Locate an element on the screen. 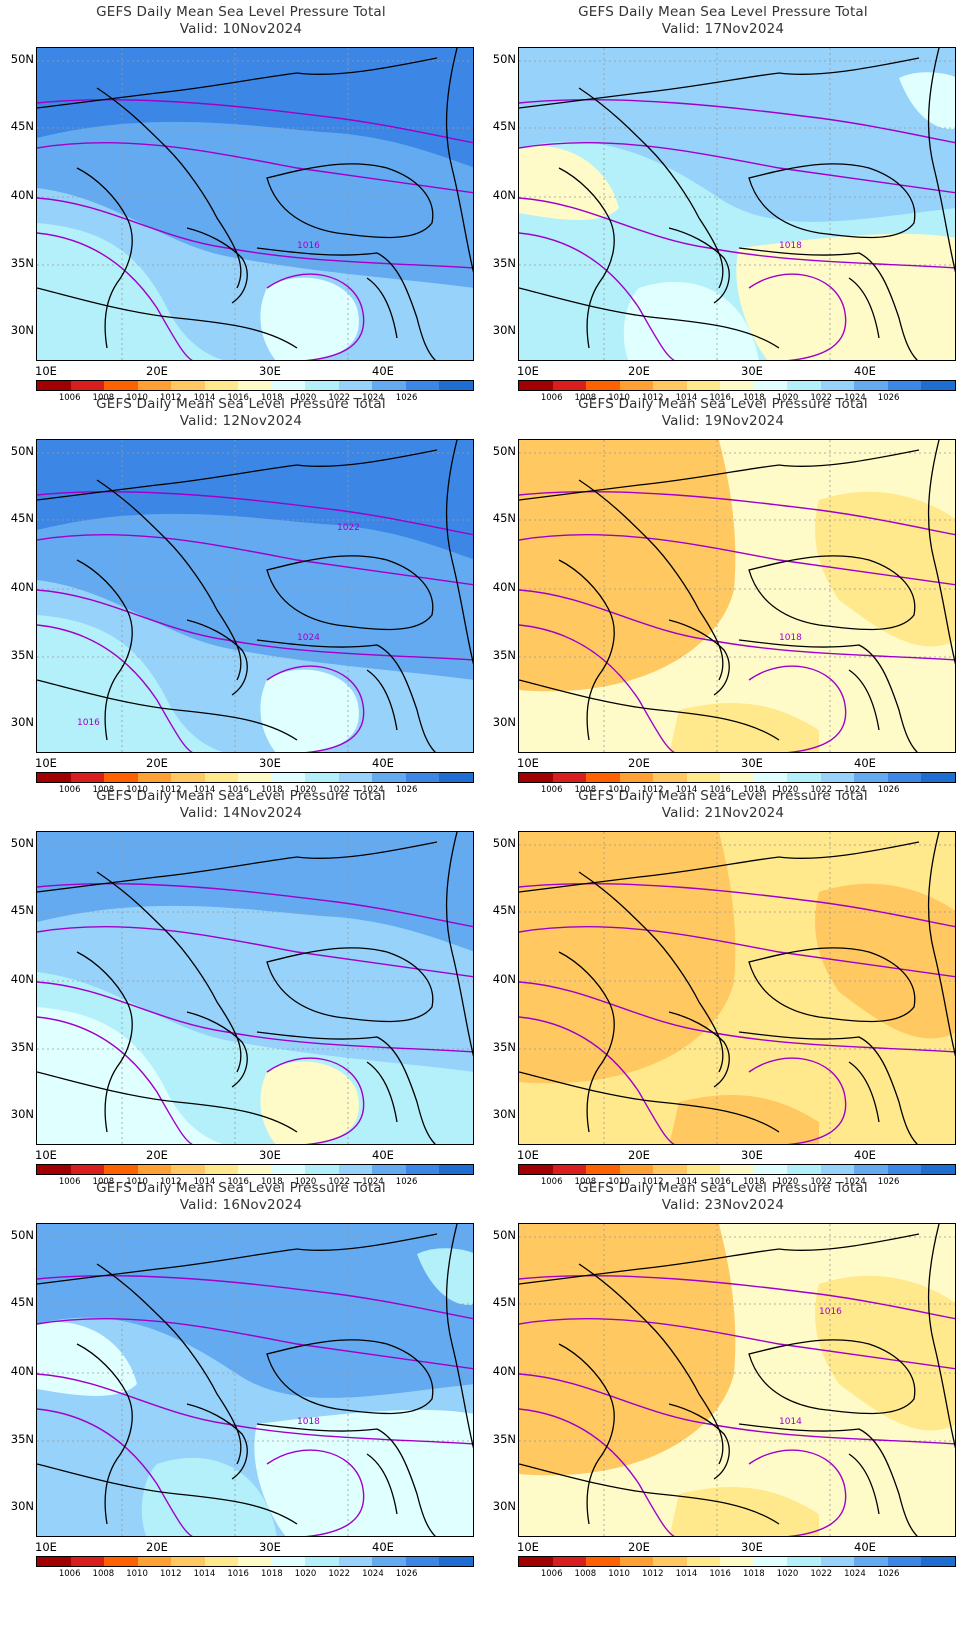  colorbar-tick-label: 1018 is located at coordinates (272, 1182).